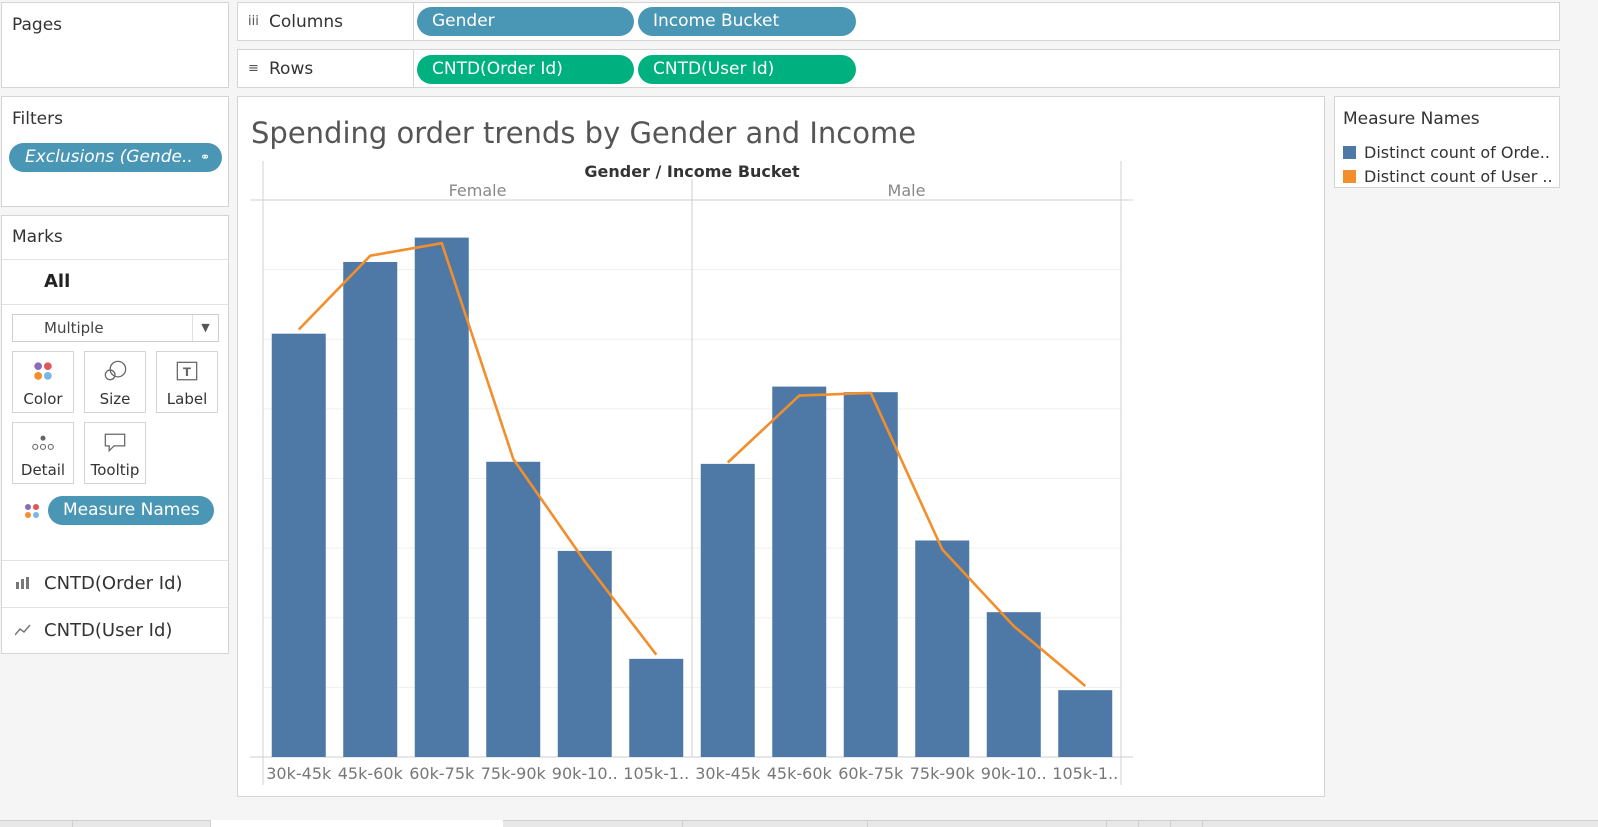 The width and height of the screenshot is (1598, 827). What do you see at coordinates (37, 25) in the screenshot?
I see `pages-title: Pages` at bounding box center [37, 25].